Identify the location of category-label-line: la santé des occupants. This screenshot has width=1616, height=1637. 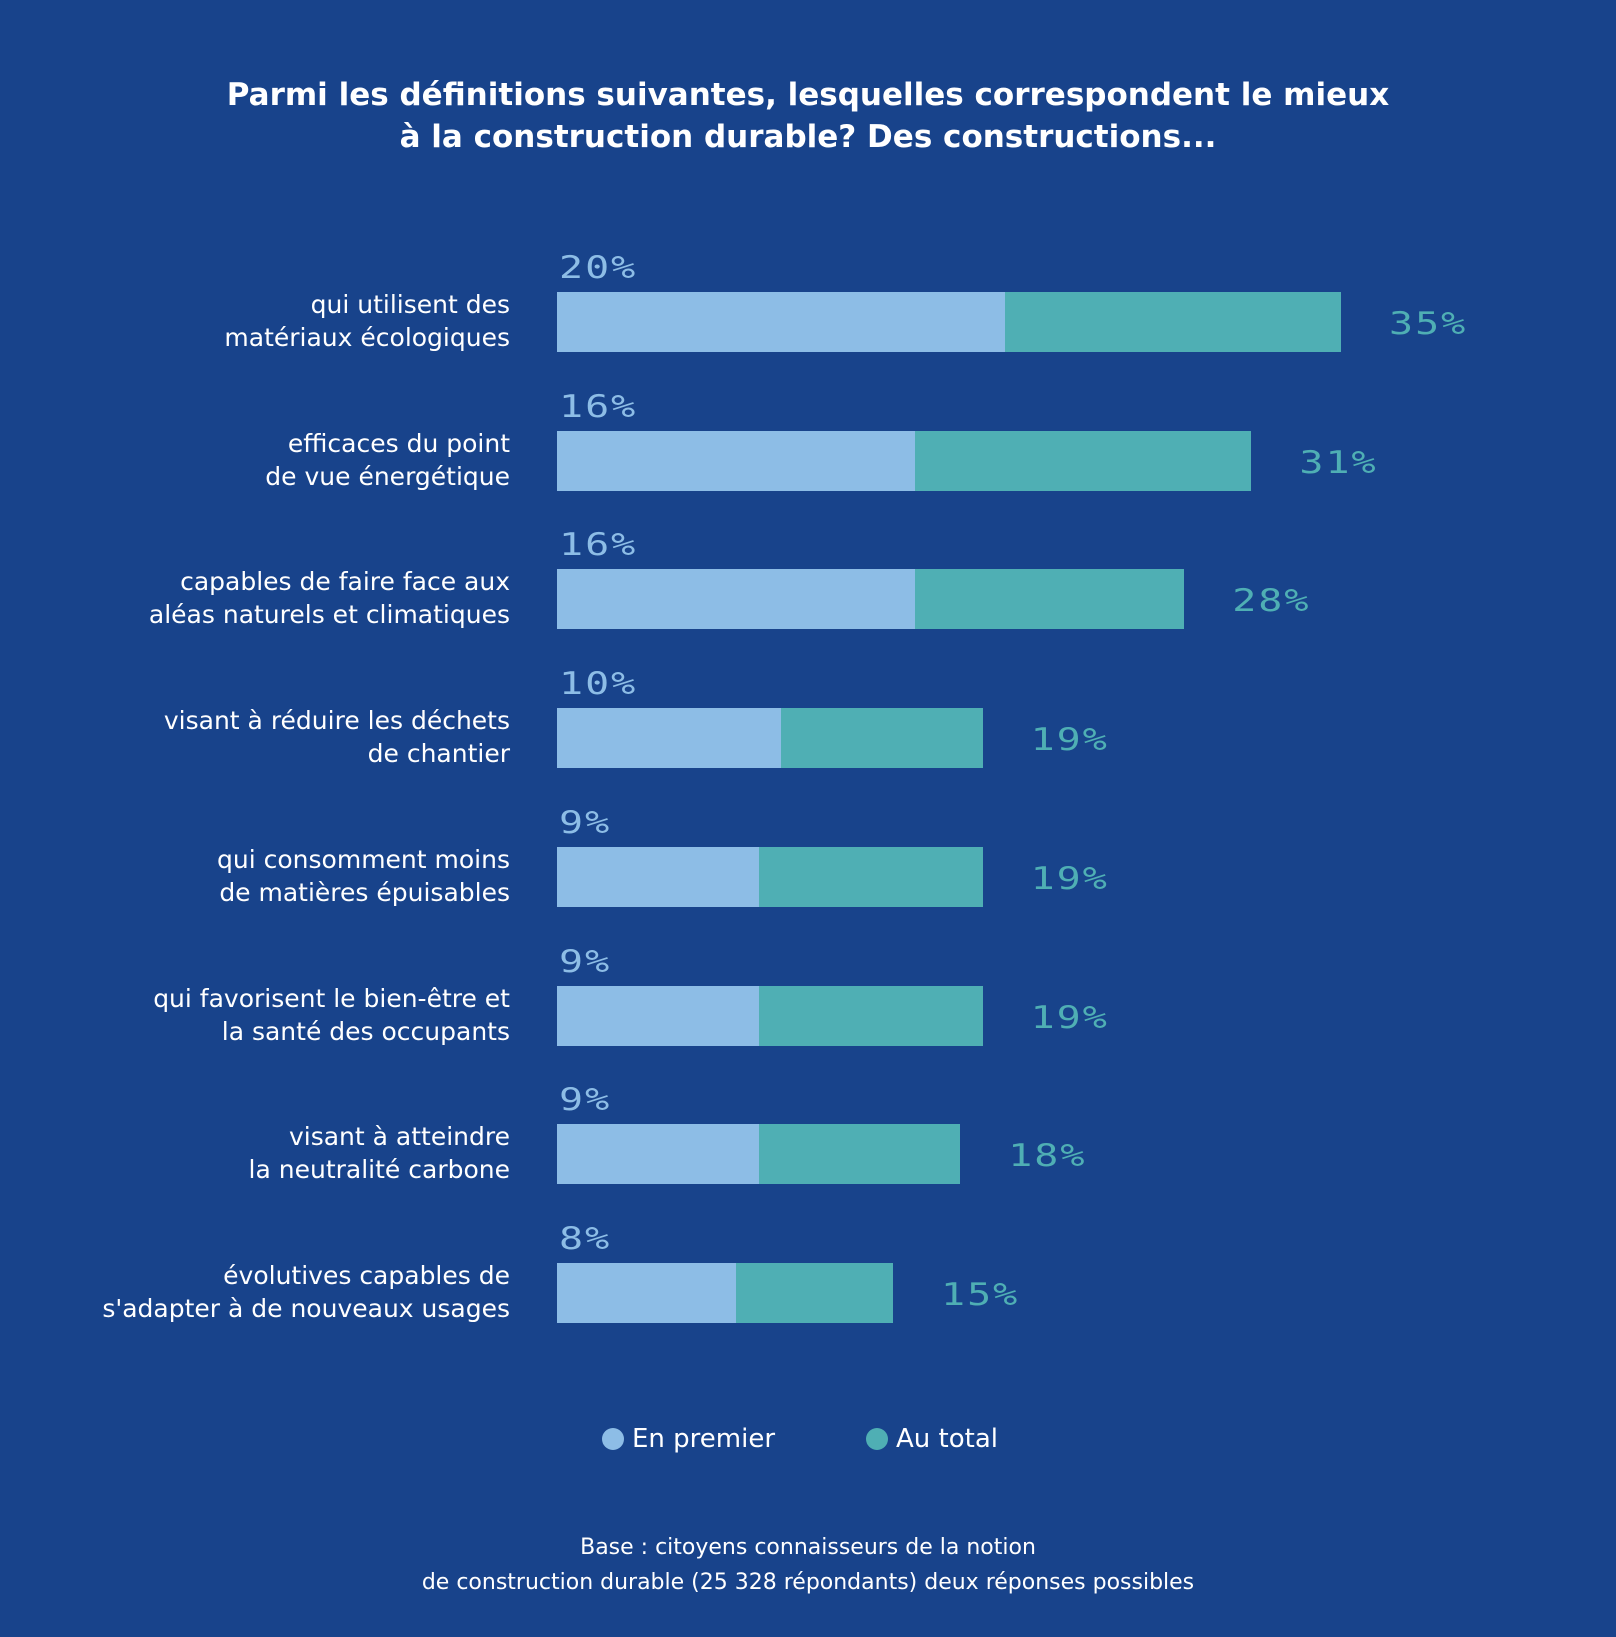
(365, 1031).